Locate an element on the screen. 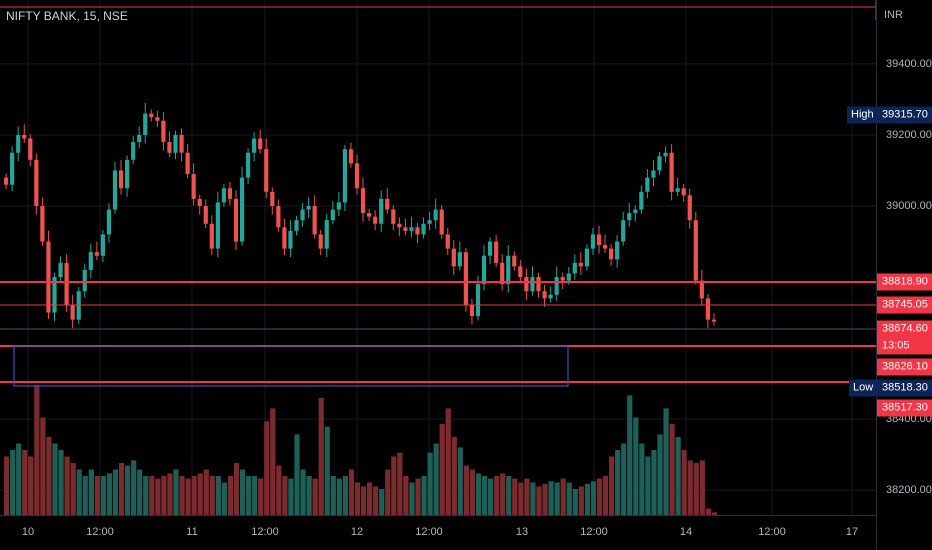  support-2-label: 38517.30 is located at coordinates (904, 408).